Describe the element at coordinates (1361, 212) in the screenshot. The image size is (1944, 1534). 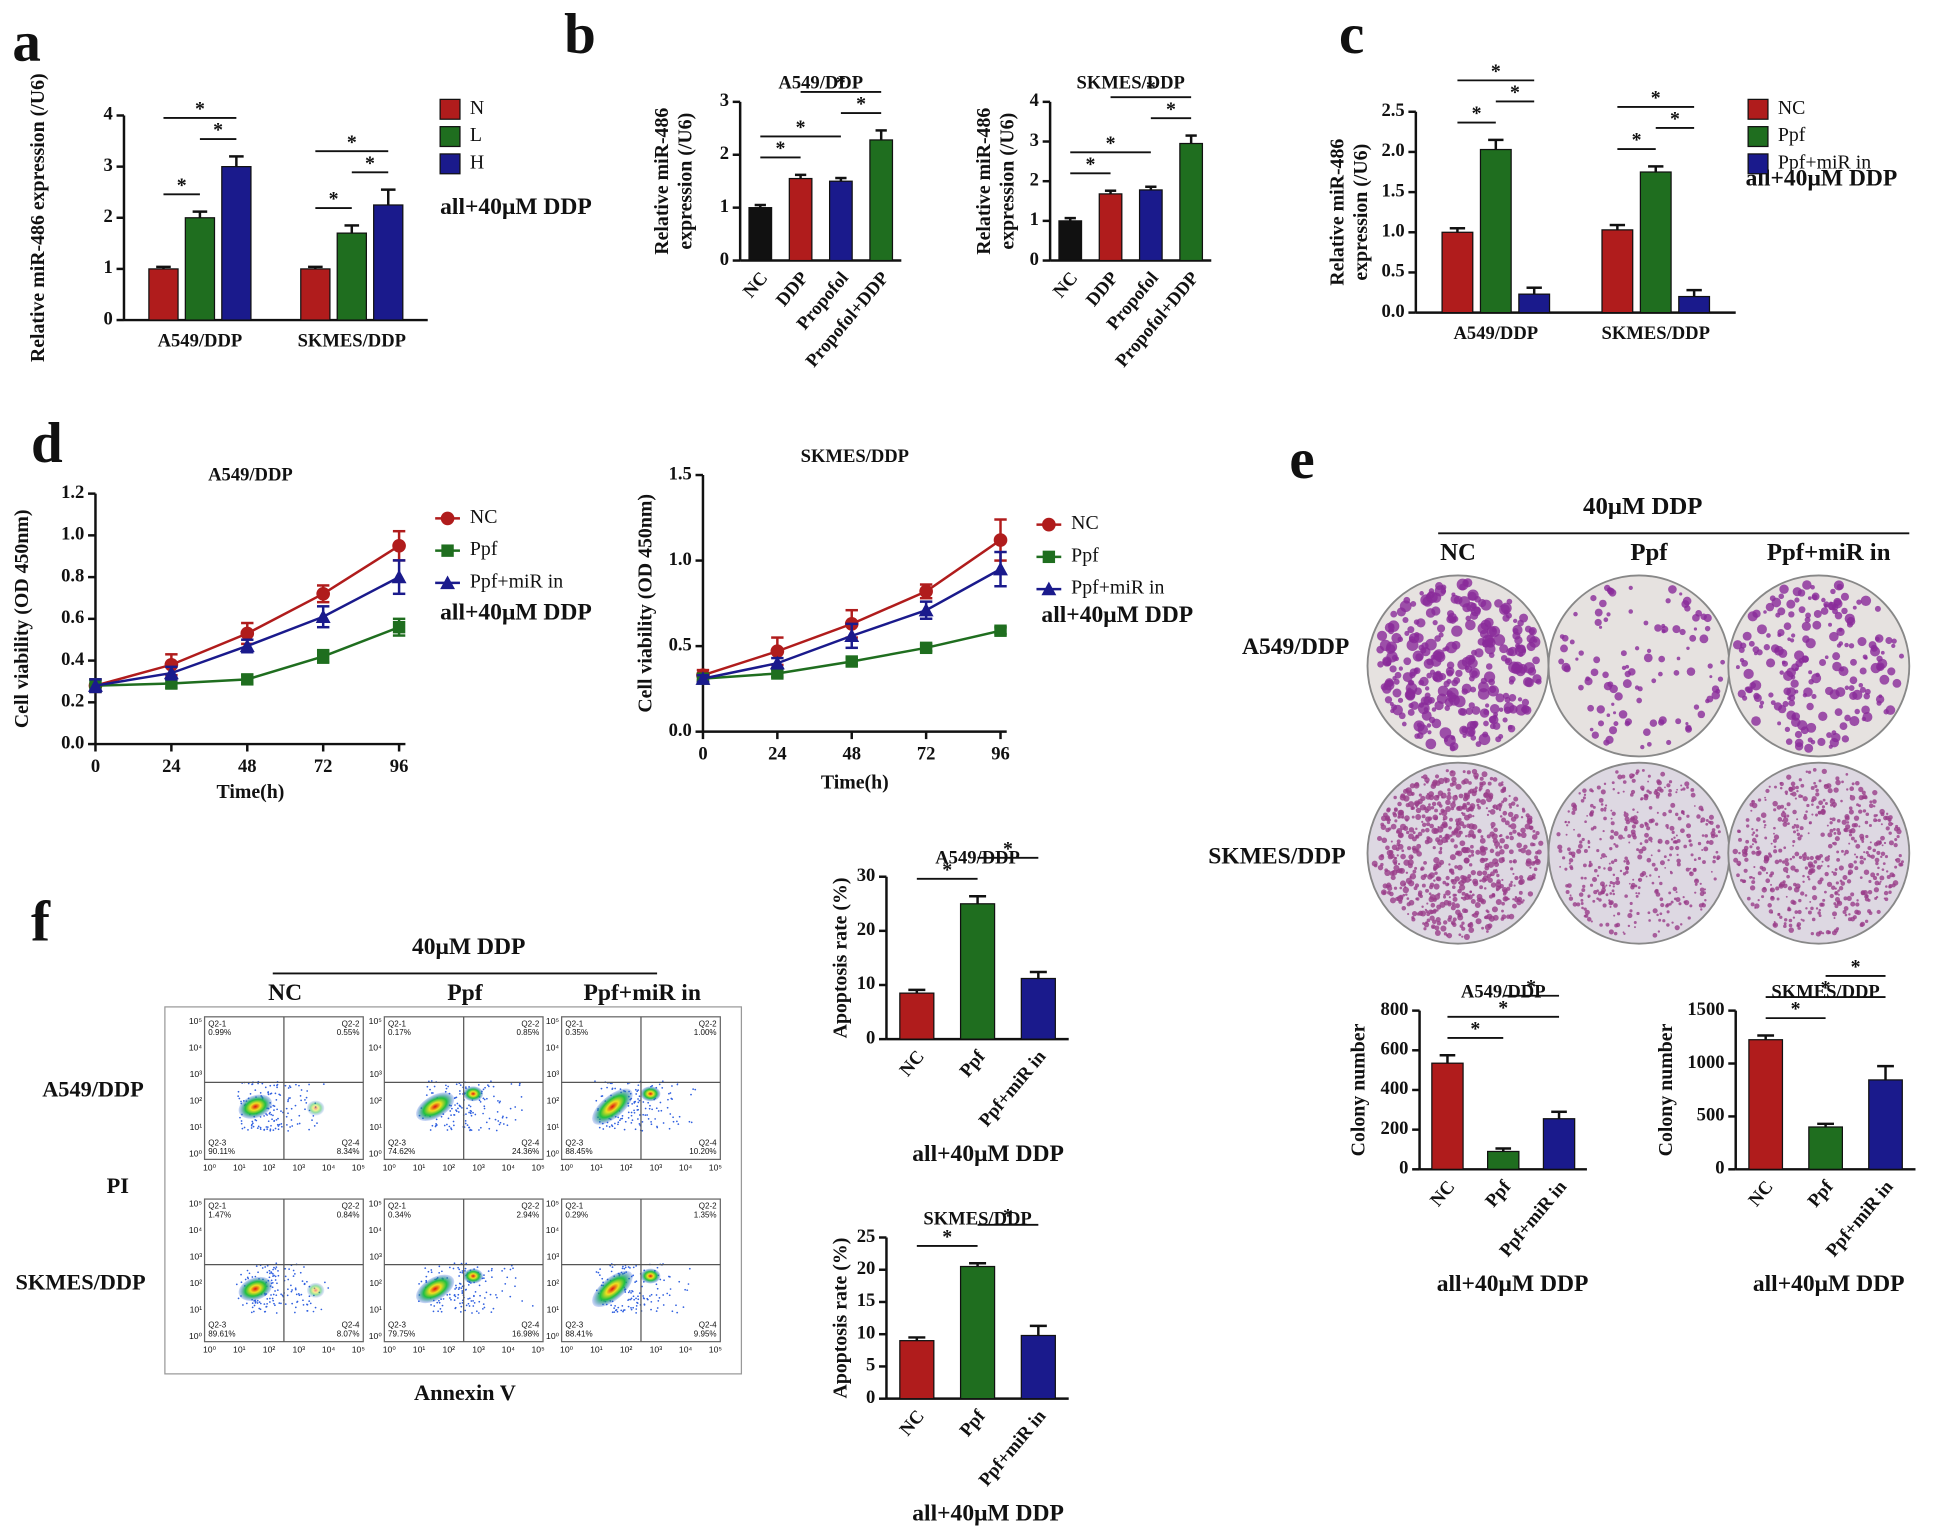
I see `y-axis-title: expression (/U6)` at that location.